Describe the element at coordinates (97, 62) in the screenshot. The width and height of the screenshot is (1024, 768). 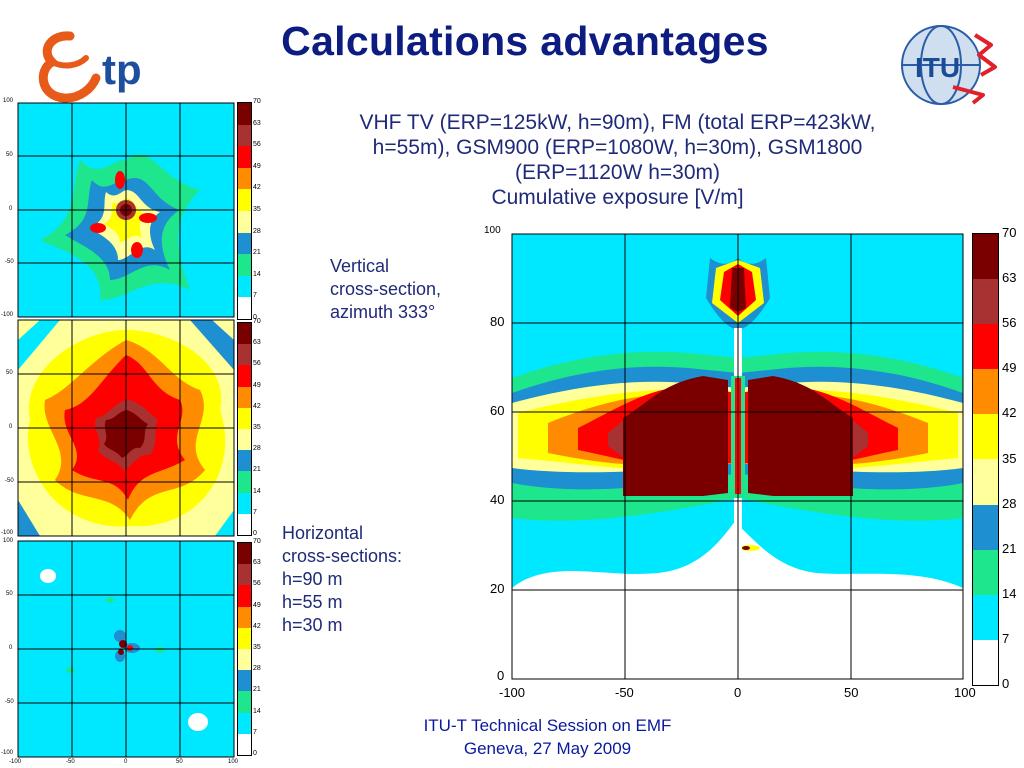
I see `tp-logo: tp` at that location.